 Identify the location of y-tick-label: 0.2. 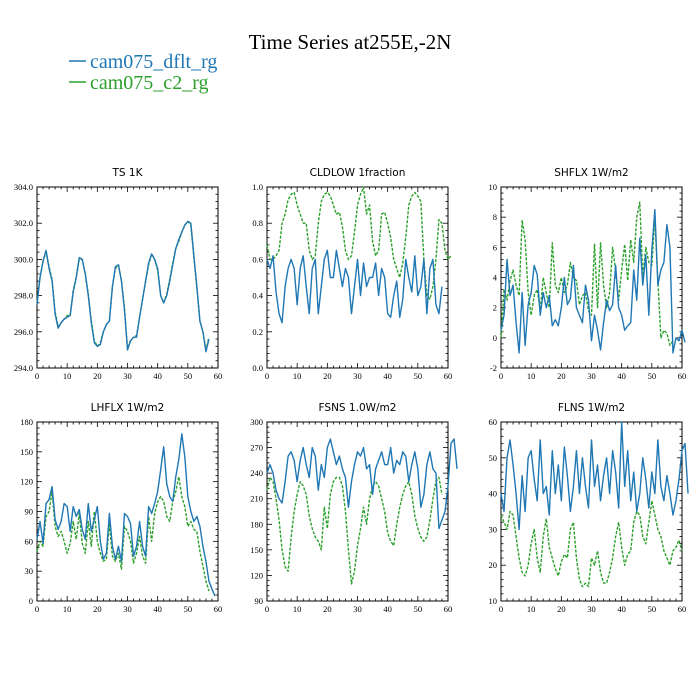
(257, 332).